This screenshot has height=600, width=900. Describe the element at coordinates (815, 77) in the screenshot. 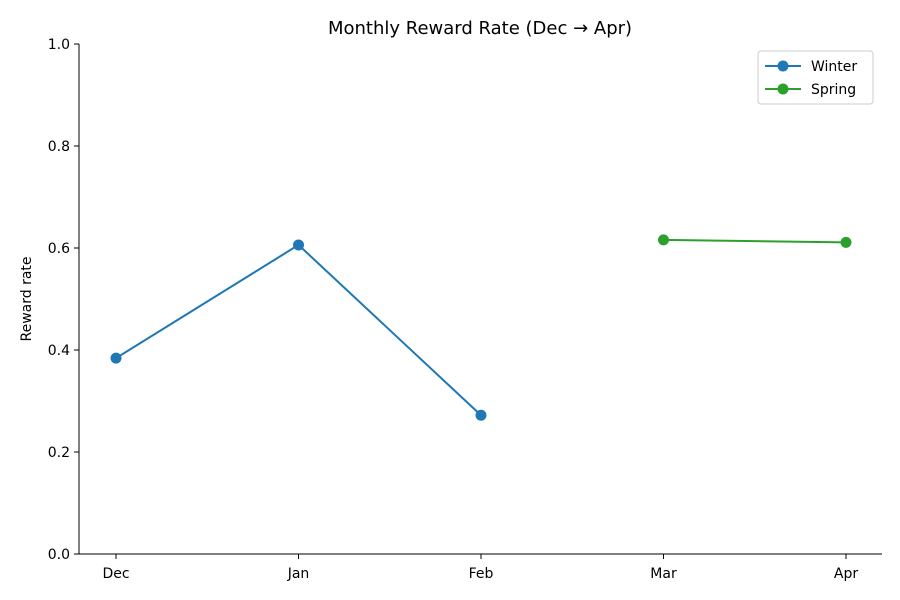

I see `legend: Winter Spring` at that location.